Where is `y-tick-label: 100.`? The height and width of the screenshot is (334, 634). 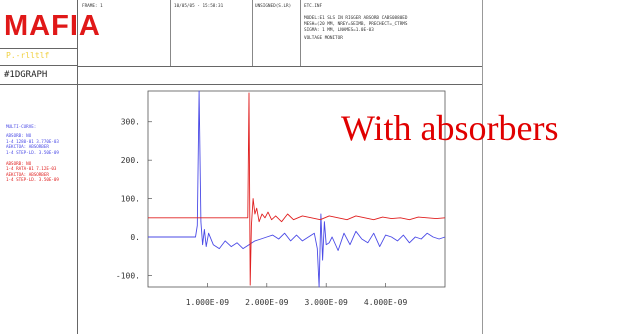 y-tick-label: 100. is located at coordinates (130, 199).